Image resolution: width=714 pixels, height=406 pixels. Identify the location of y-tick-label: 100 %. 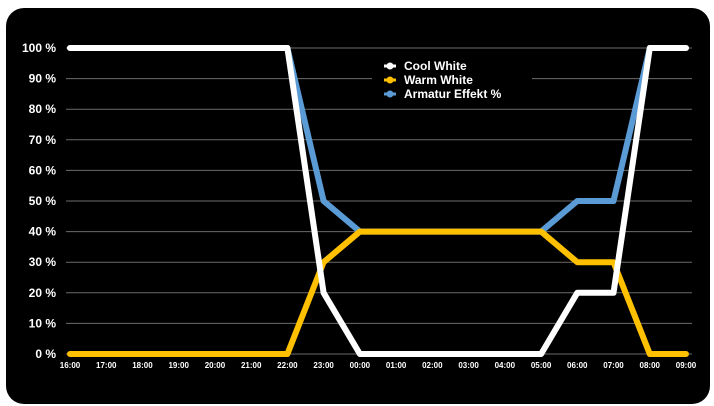
(39, 48).